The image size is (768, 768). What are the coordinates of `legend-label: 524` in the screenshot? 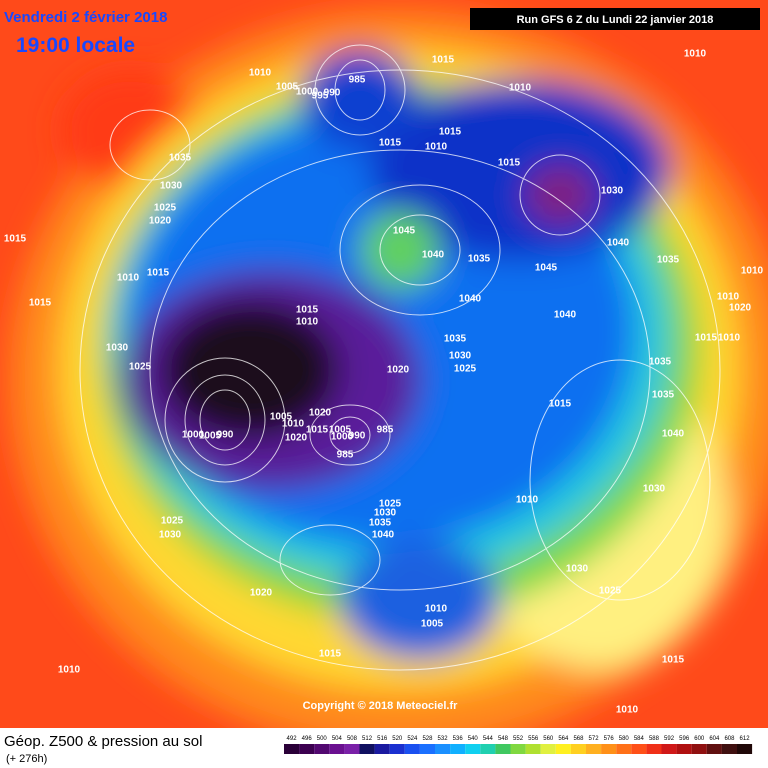 It's located at (412, 739).